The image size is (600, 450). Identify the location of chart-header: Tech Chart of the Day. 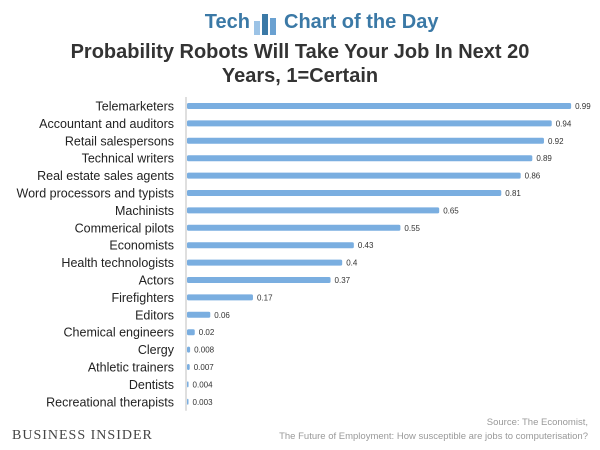
(300, 23).